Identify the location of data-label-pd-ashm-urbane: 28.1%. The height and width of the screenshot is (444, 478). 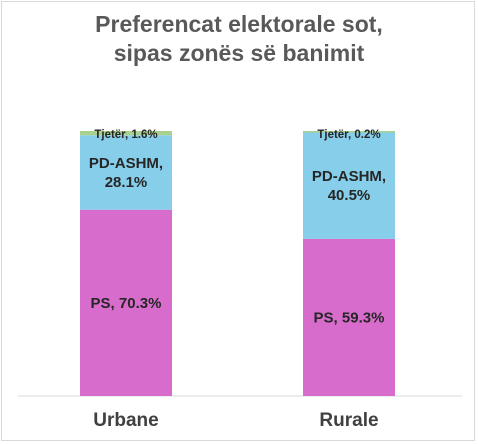
(126, 182).